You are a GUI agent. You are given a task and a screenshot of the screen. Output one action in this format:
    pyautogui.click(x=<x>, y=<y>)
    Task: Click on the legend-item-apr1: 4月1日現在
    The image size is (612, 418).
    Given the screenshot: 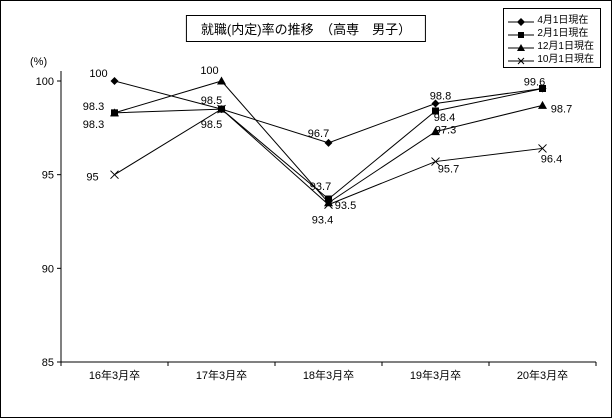 What is the action you would take?
    pyautogui.click(x=551, y=19)
    